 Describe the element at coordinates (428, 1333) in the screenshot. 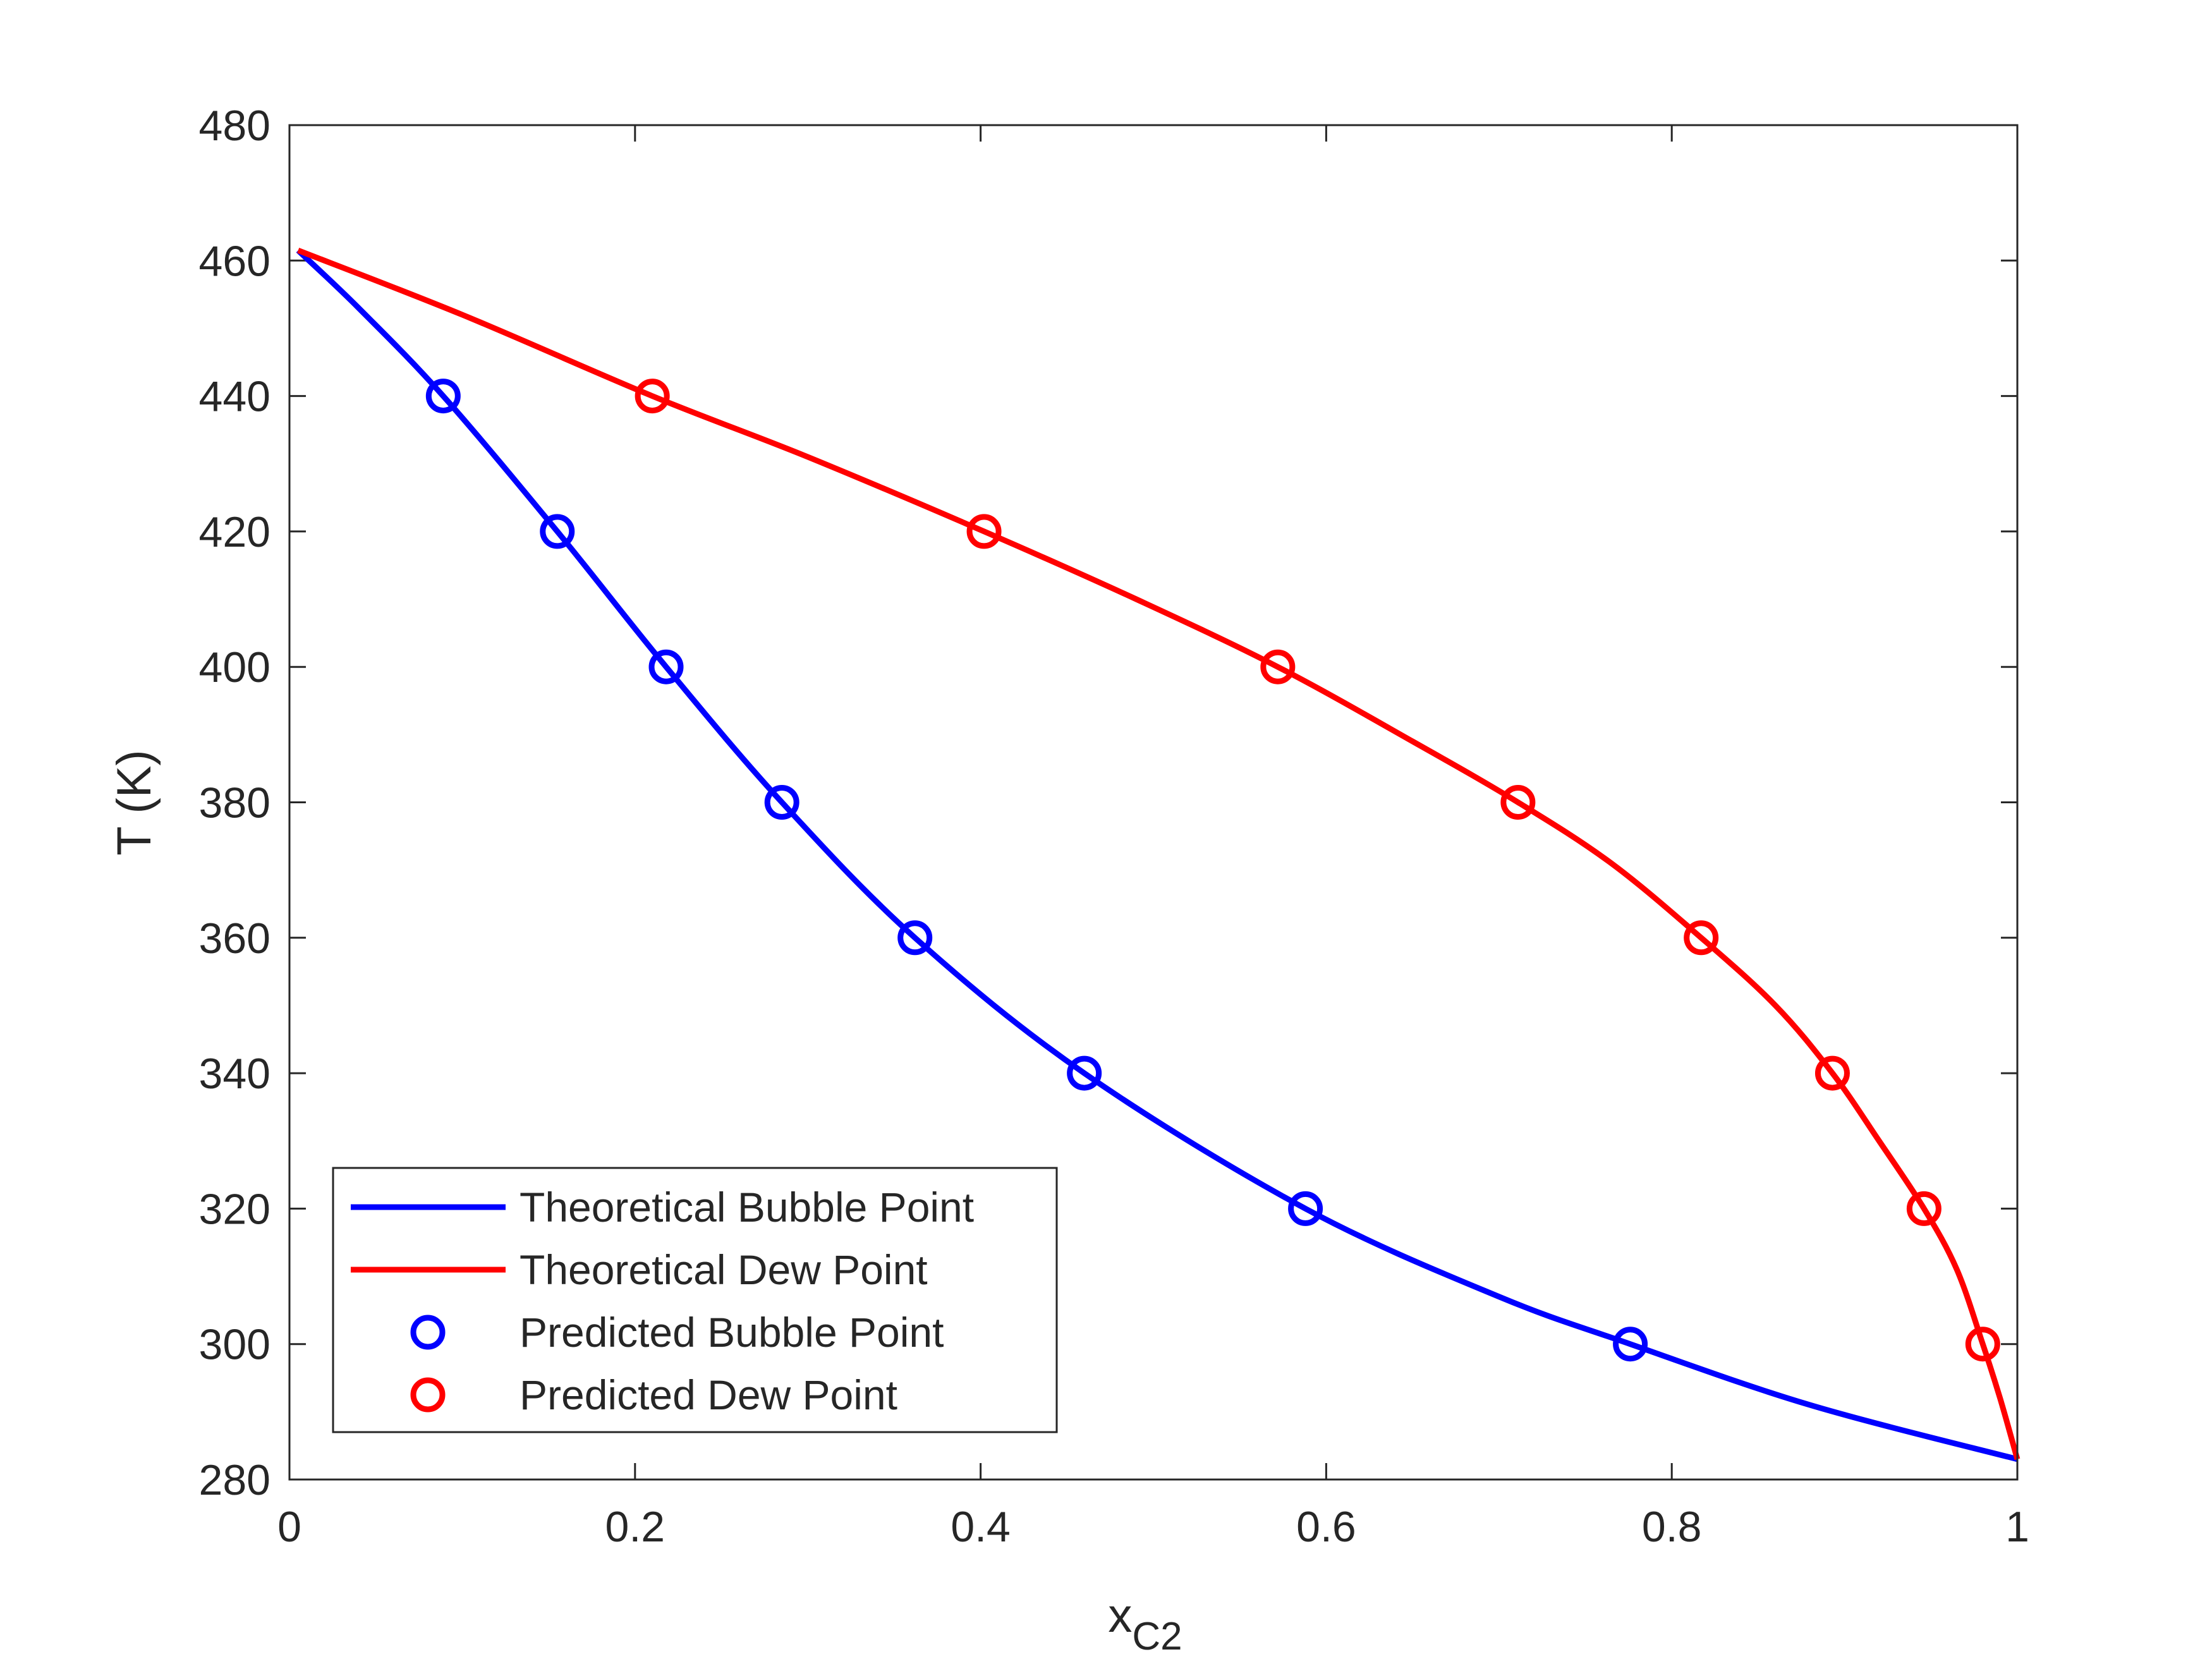

I see `legend-swatch-predicted-bubble` at that location.